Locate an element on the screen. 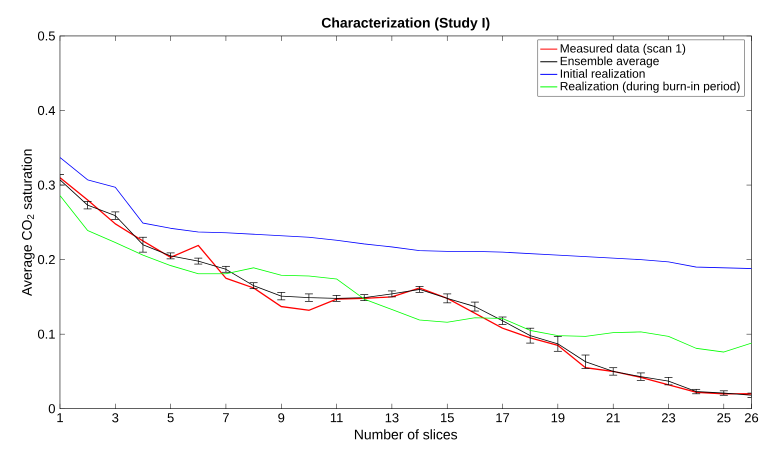 This screenshot has width=763, height=472. x-tick-label: 15 is located at coordinates (447, 417).